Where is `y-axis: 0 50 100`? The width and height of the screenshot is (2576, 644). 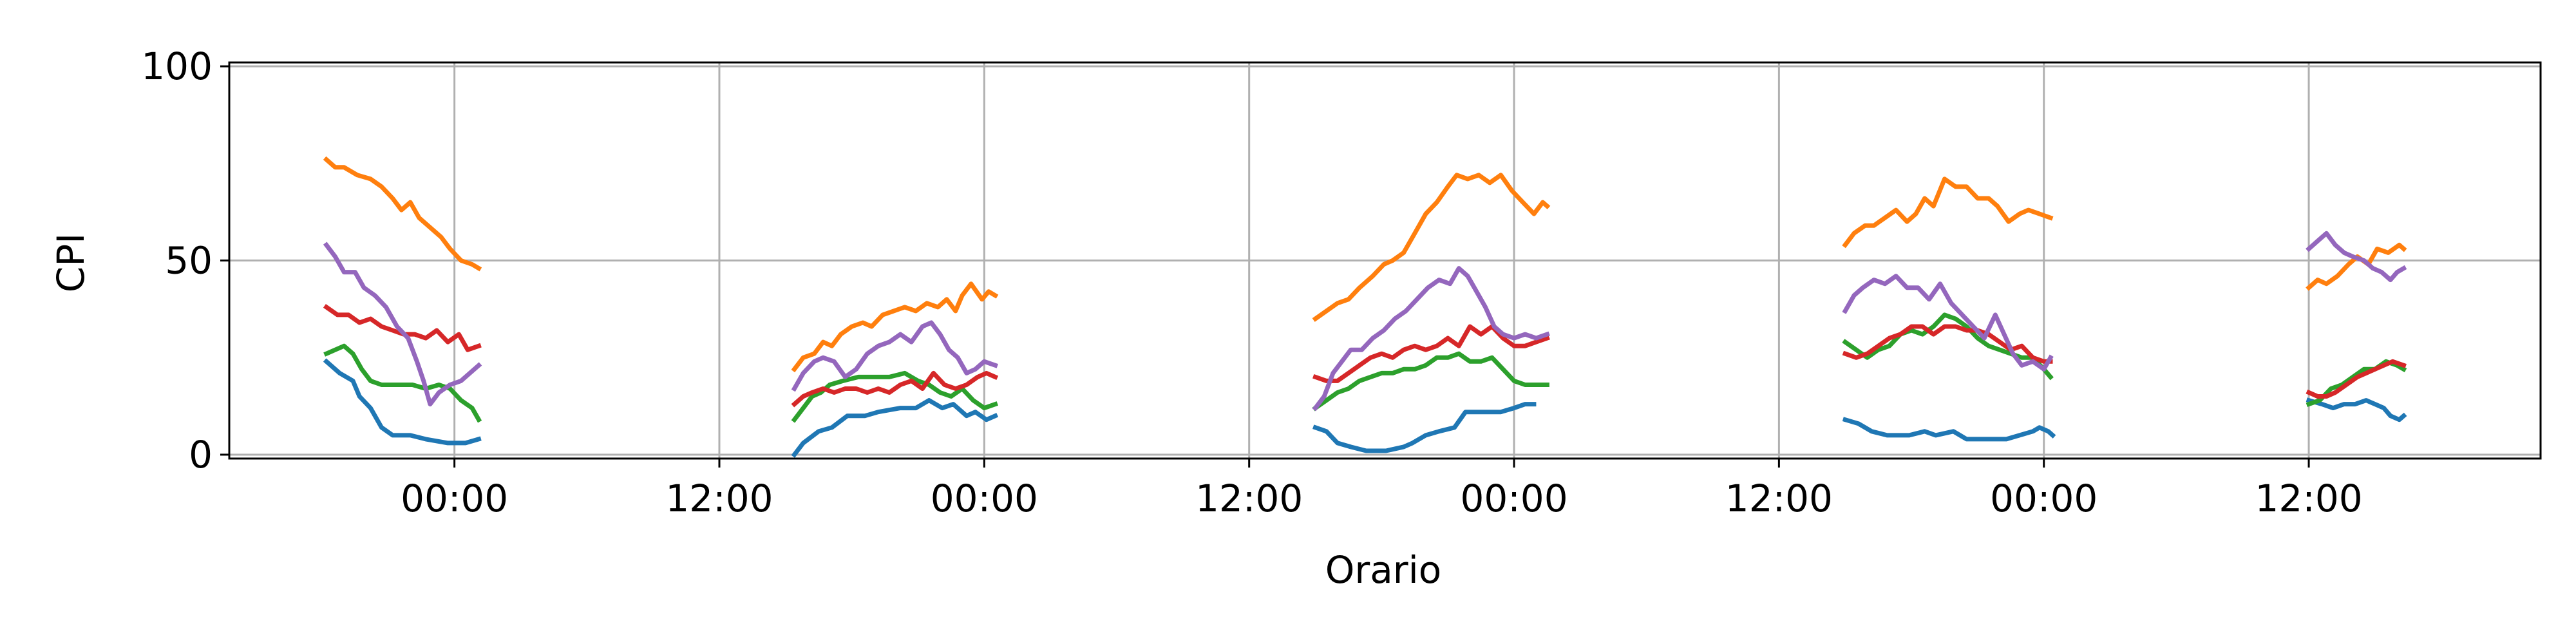
y-axis: 0 50 100 is located at coordinates (185, 261).